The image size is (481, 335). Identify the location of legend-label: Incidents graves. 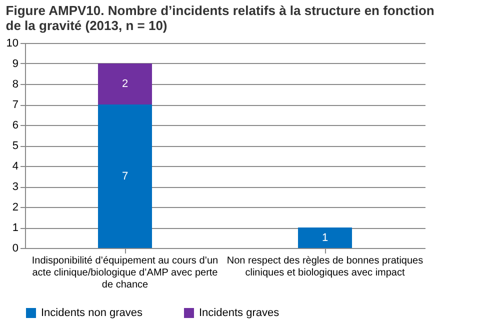
(239, 313).